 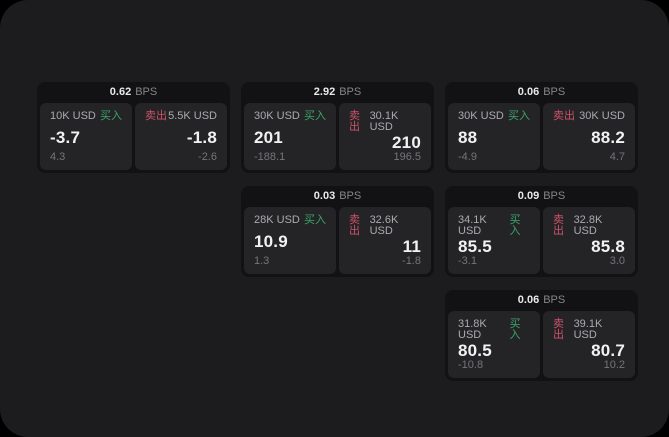 What do you see at coordinates (608, 350) in the screenshot?
I see `sell-price: 80.7` at bounding box center [608, 350].